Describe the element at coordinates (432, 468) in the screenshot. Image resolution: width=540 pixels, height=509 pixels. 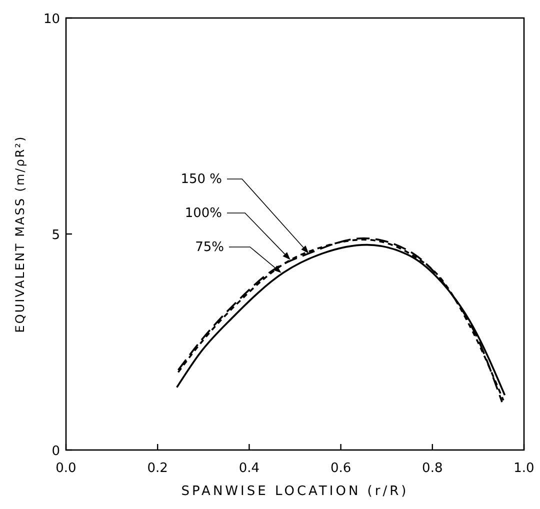
I see `x-tick-label: 0.8` at that location.